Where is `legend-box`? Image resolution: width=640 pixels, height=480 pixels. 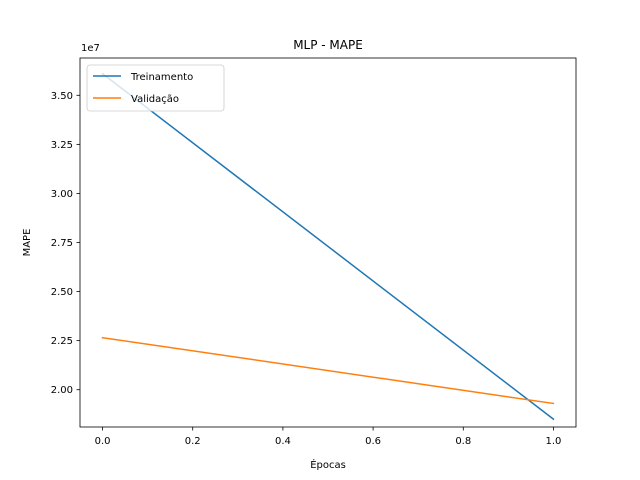
legend-box is located at coordinates (155, 88).